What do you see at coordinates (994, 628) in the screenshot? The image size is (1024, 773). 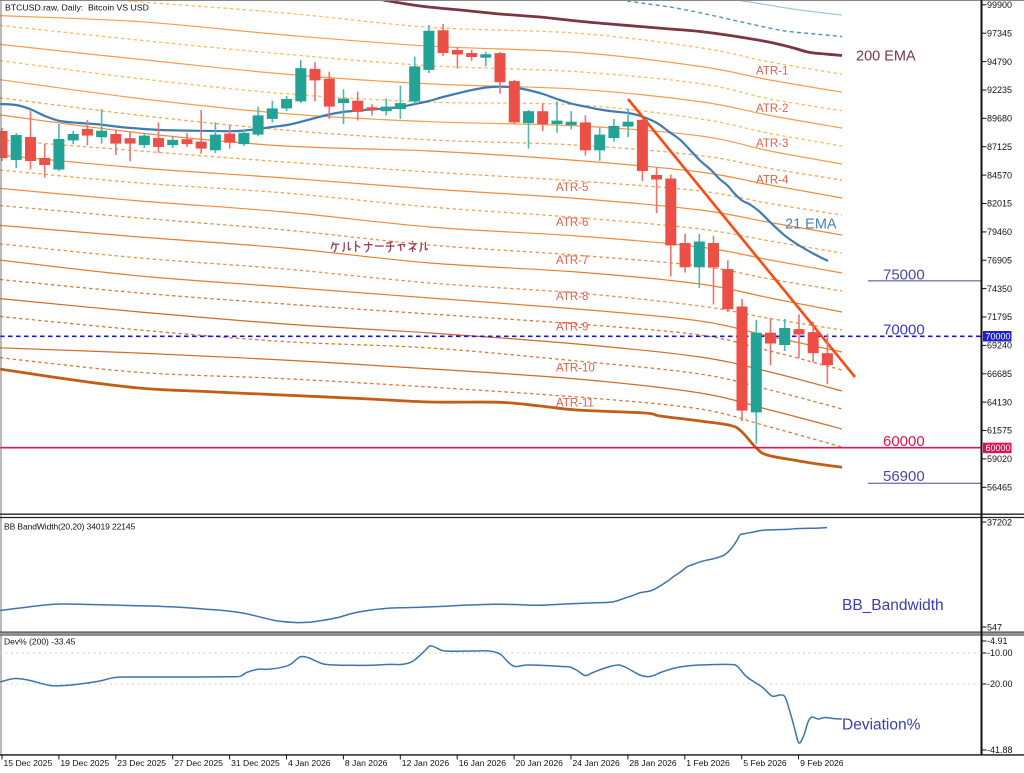 I see `svg-text: 547` at bounding box center [994, 628].